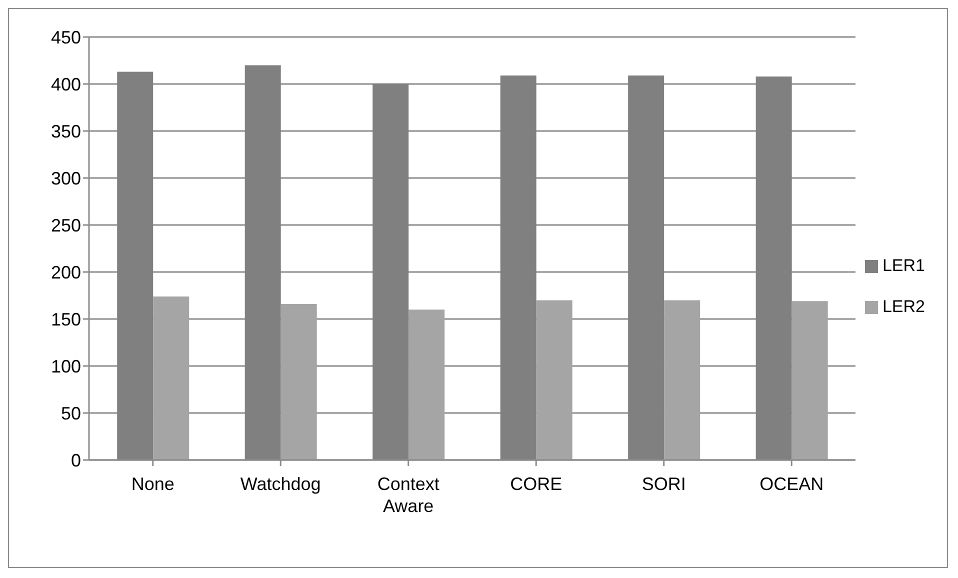  I want to click on legend-label: LER1, so click(903, 266).